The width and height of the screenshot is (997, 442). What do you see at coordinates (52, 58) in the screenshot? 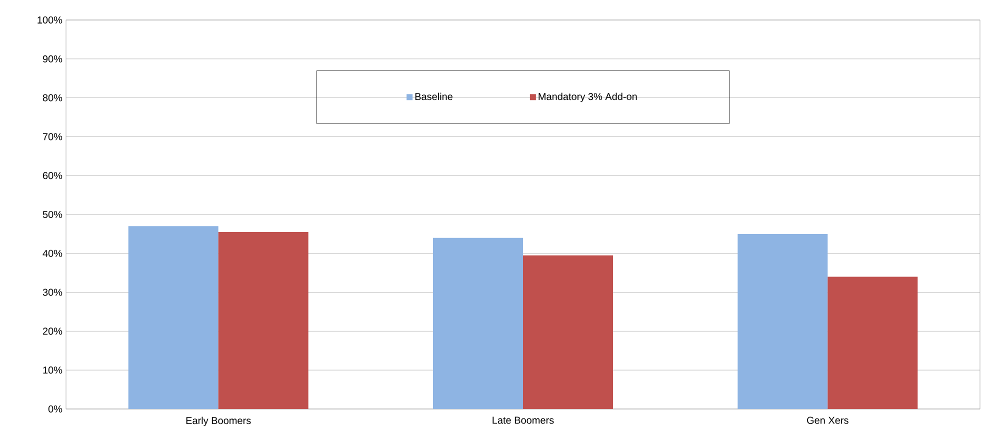
I see `y-tick-label: 90%` at bounding box center [52, 58].